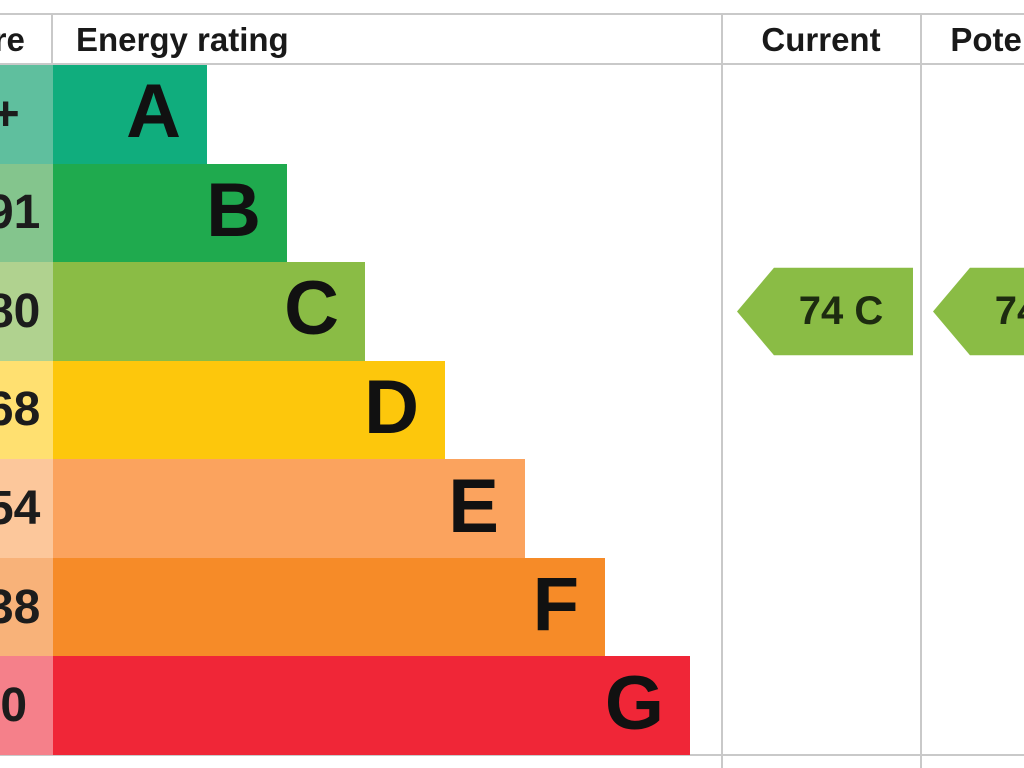 This screenshot has height=768, width=1024. What do you see at coordinates (182, 39) in the screenshot?
I see `energy-rating-header: Energy rating` at bounding box center [182, 39].